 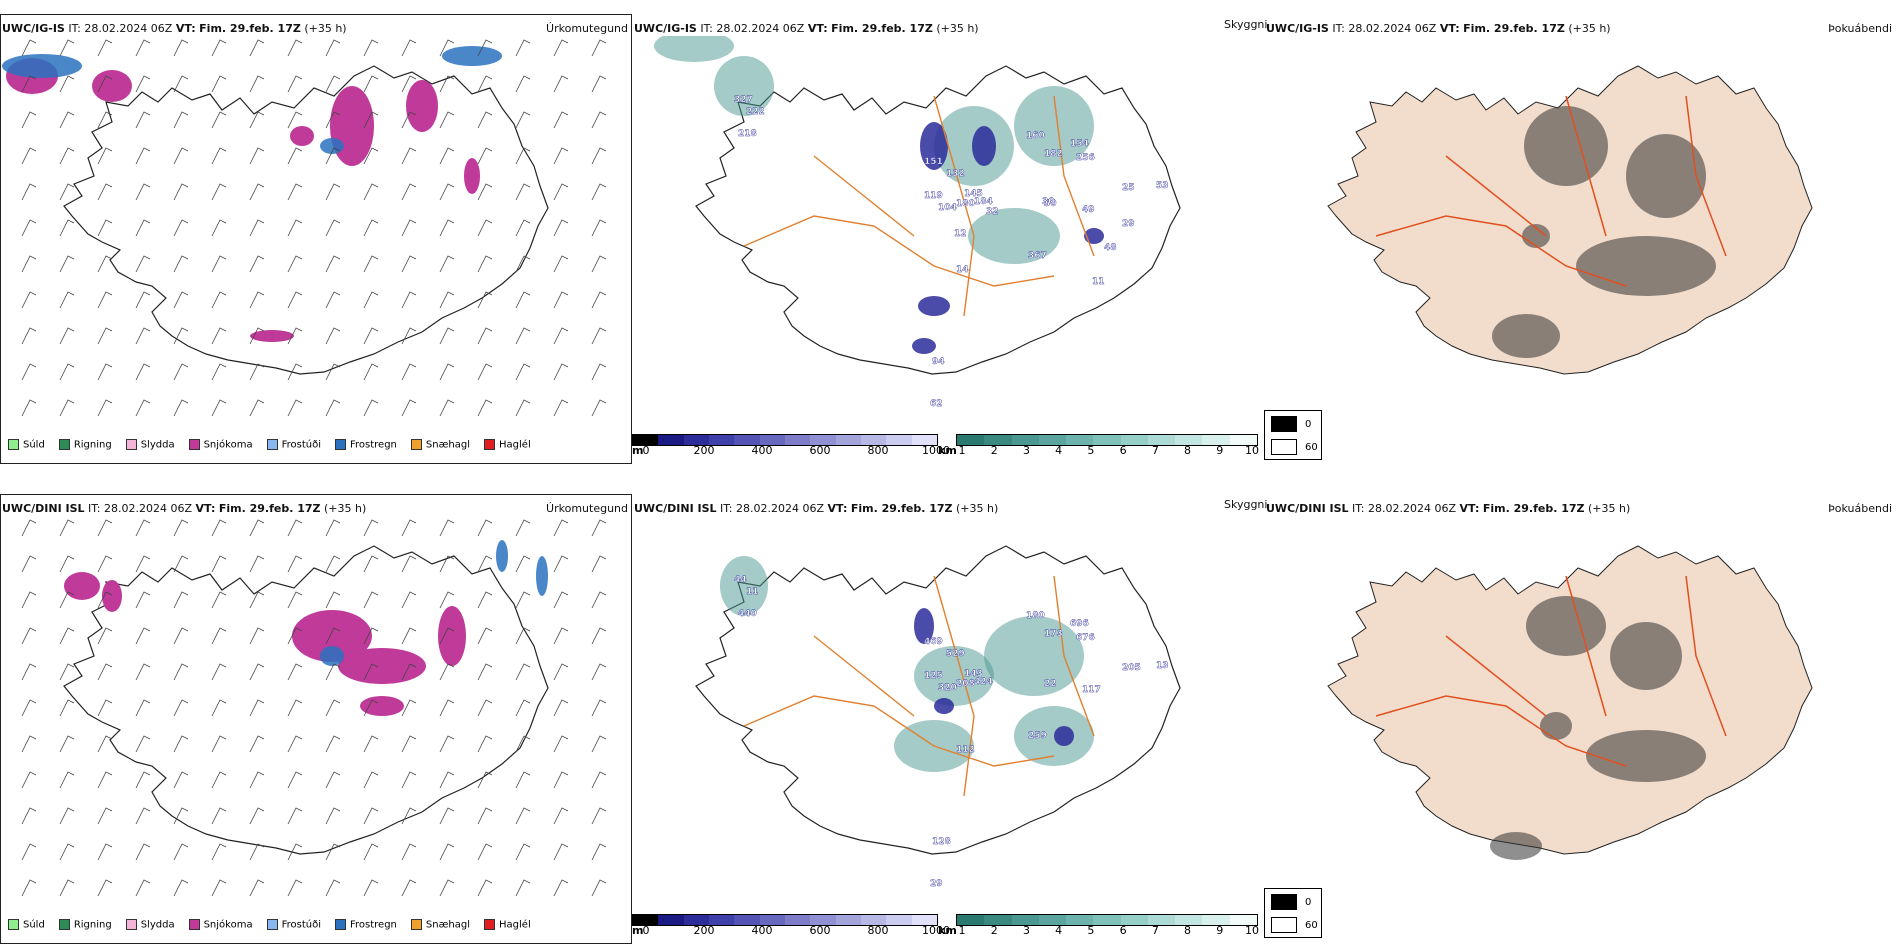 What do you see at coordinates (960, 234) in the screenshot?
I see `ceiling-value-label: 12` at bounding box center [960, 234].